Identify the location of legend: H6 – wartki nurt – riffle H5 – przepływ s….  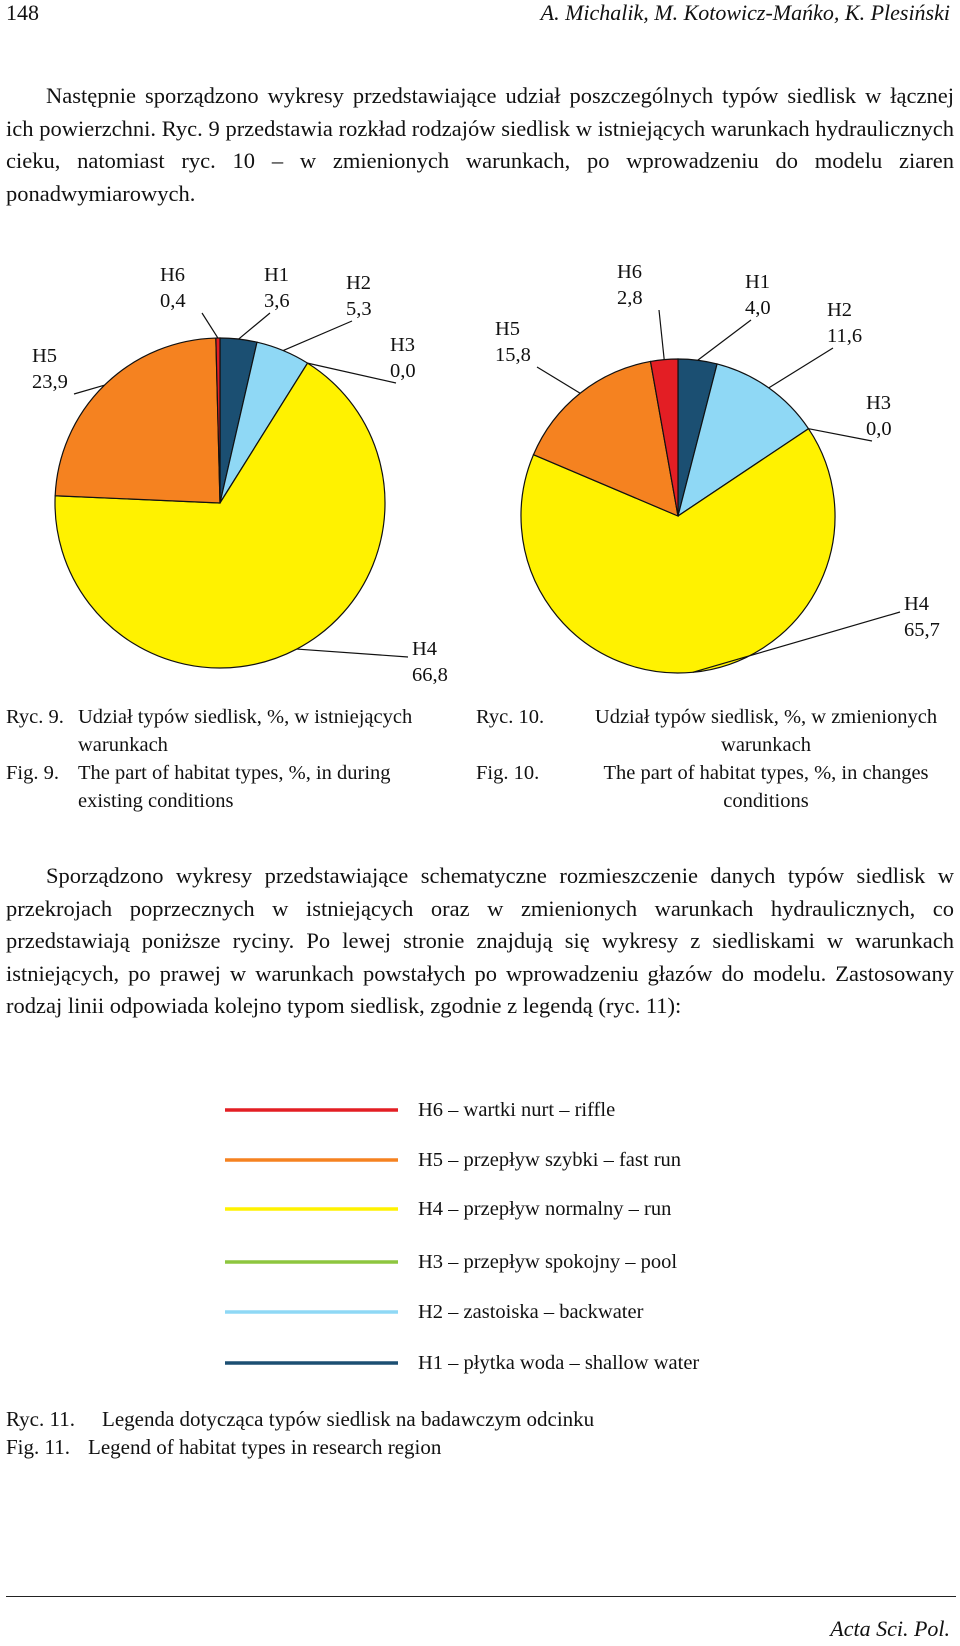
(462, 1236).